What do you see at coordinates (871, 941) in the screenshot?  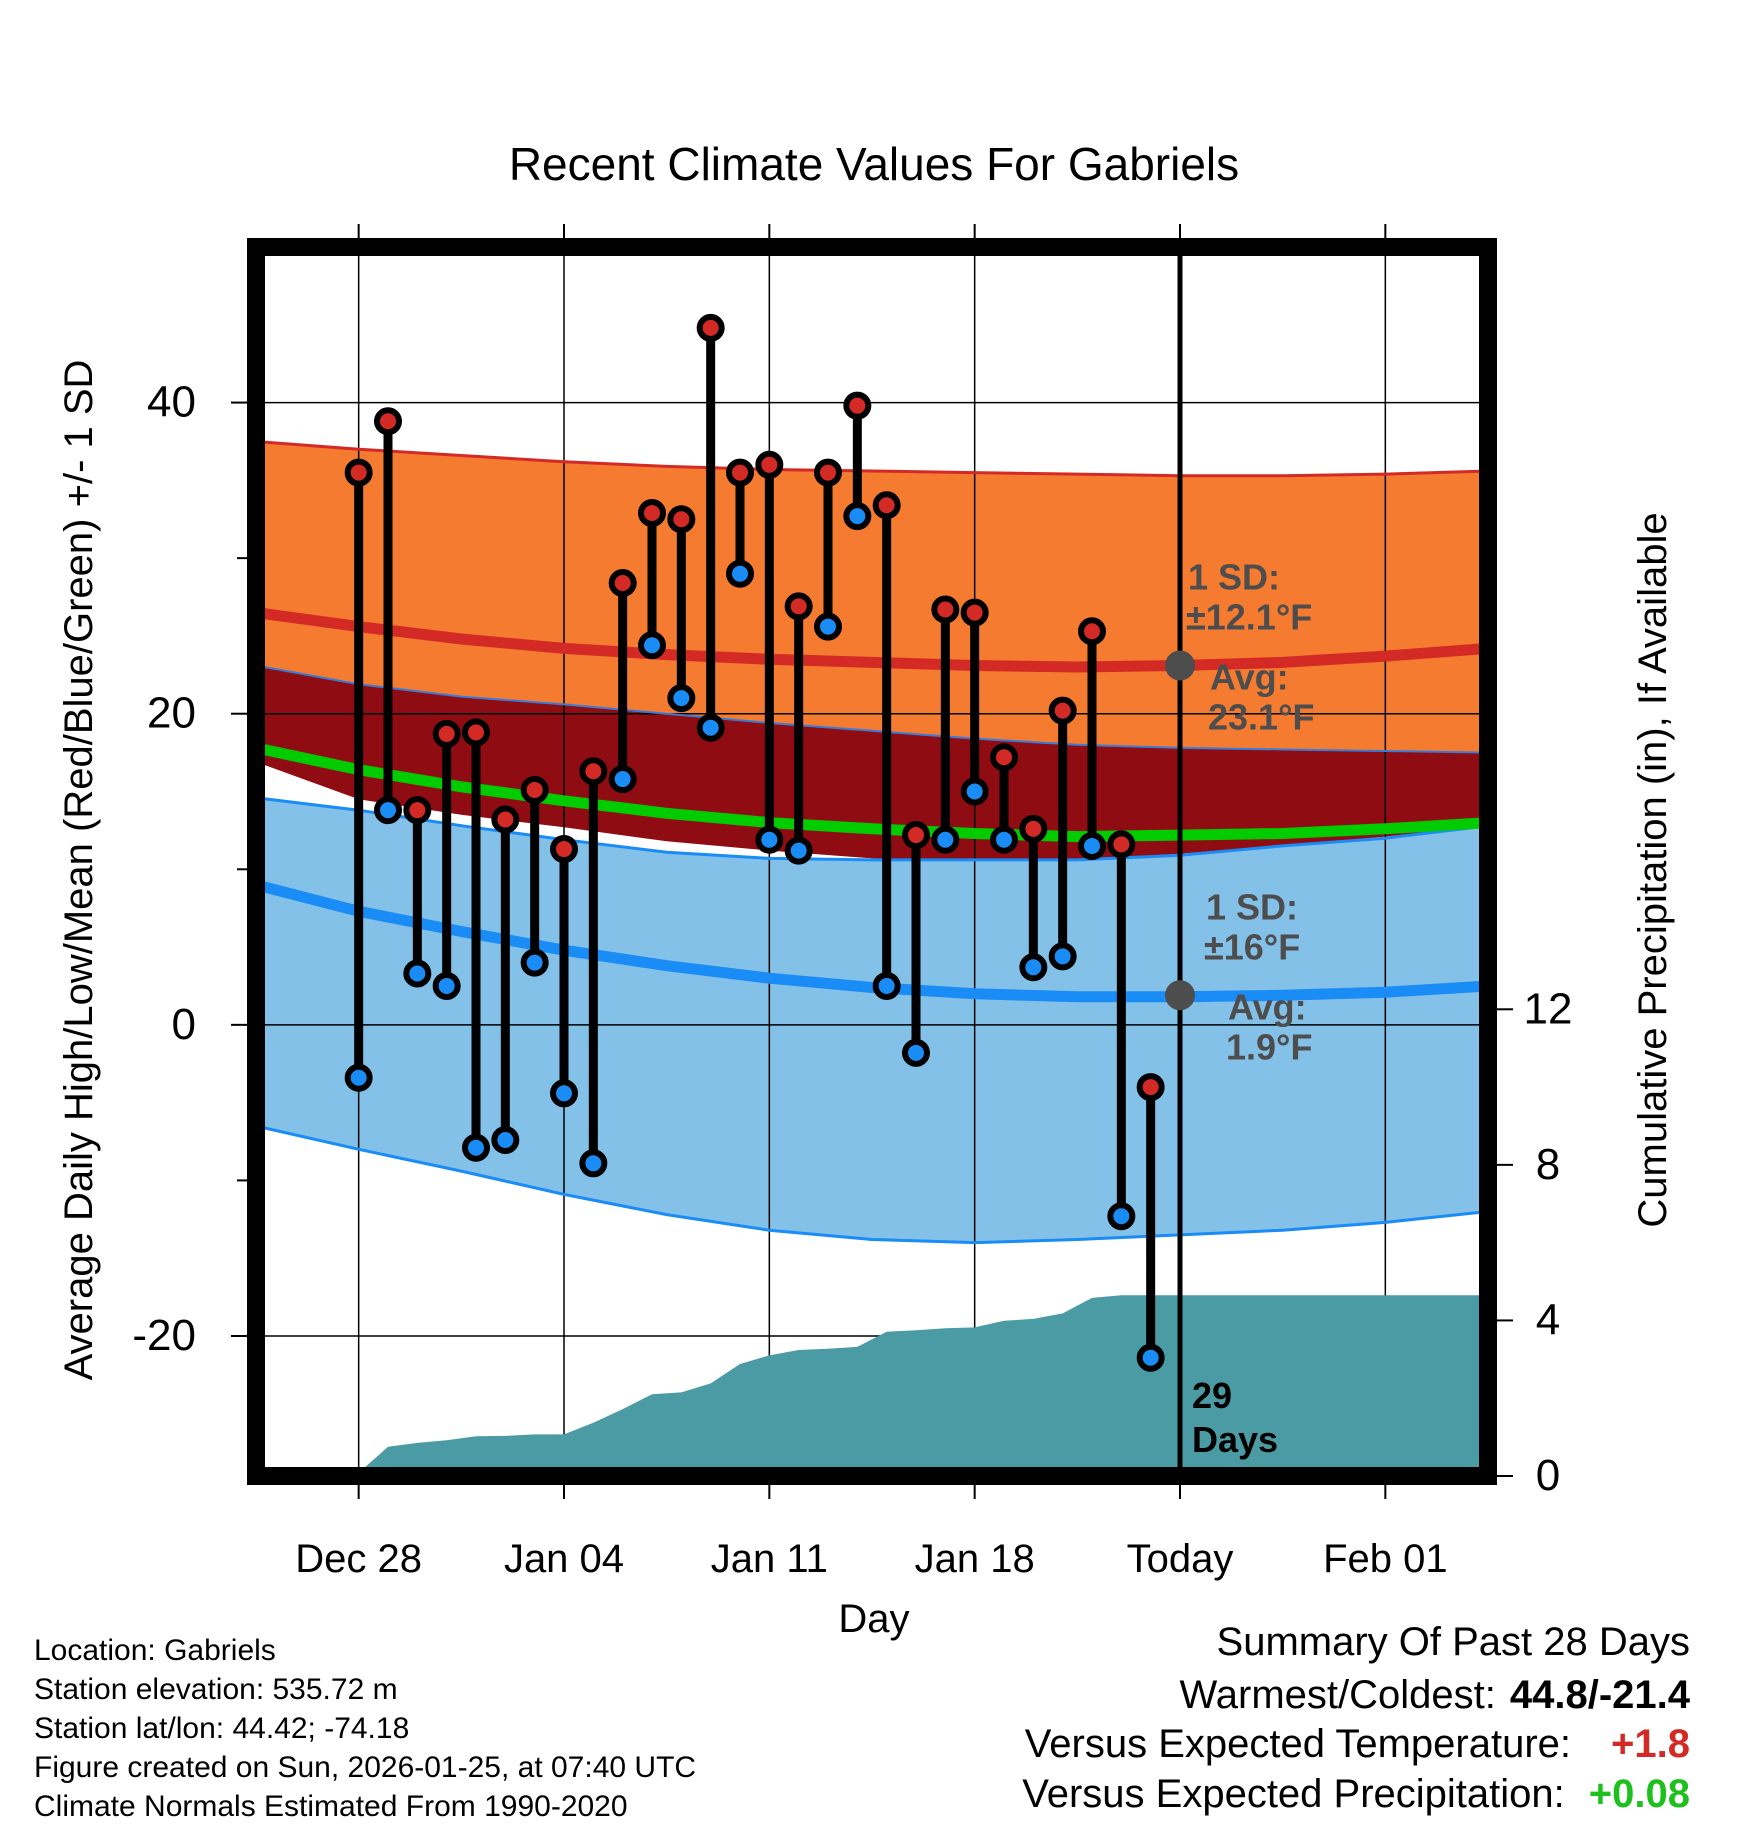 I see `low-average-line` at bounding box center [871, 941].